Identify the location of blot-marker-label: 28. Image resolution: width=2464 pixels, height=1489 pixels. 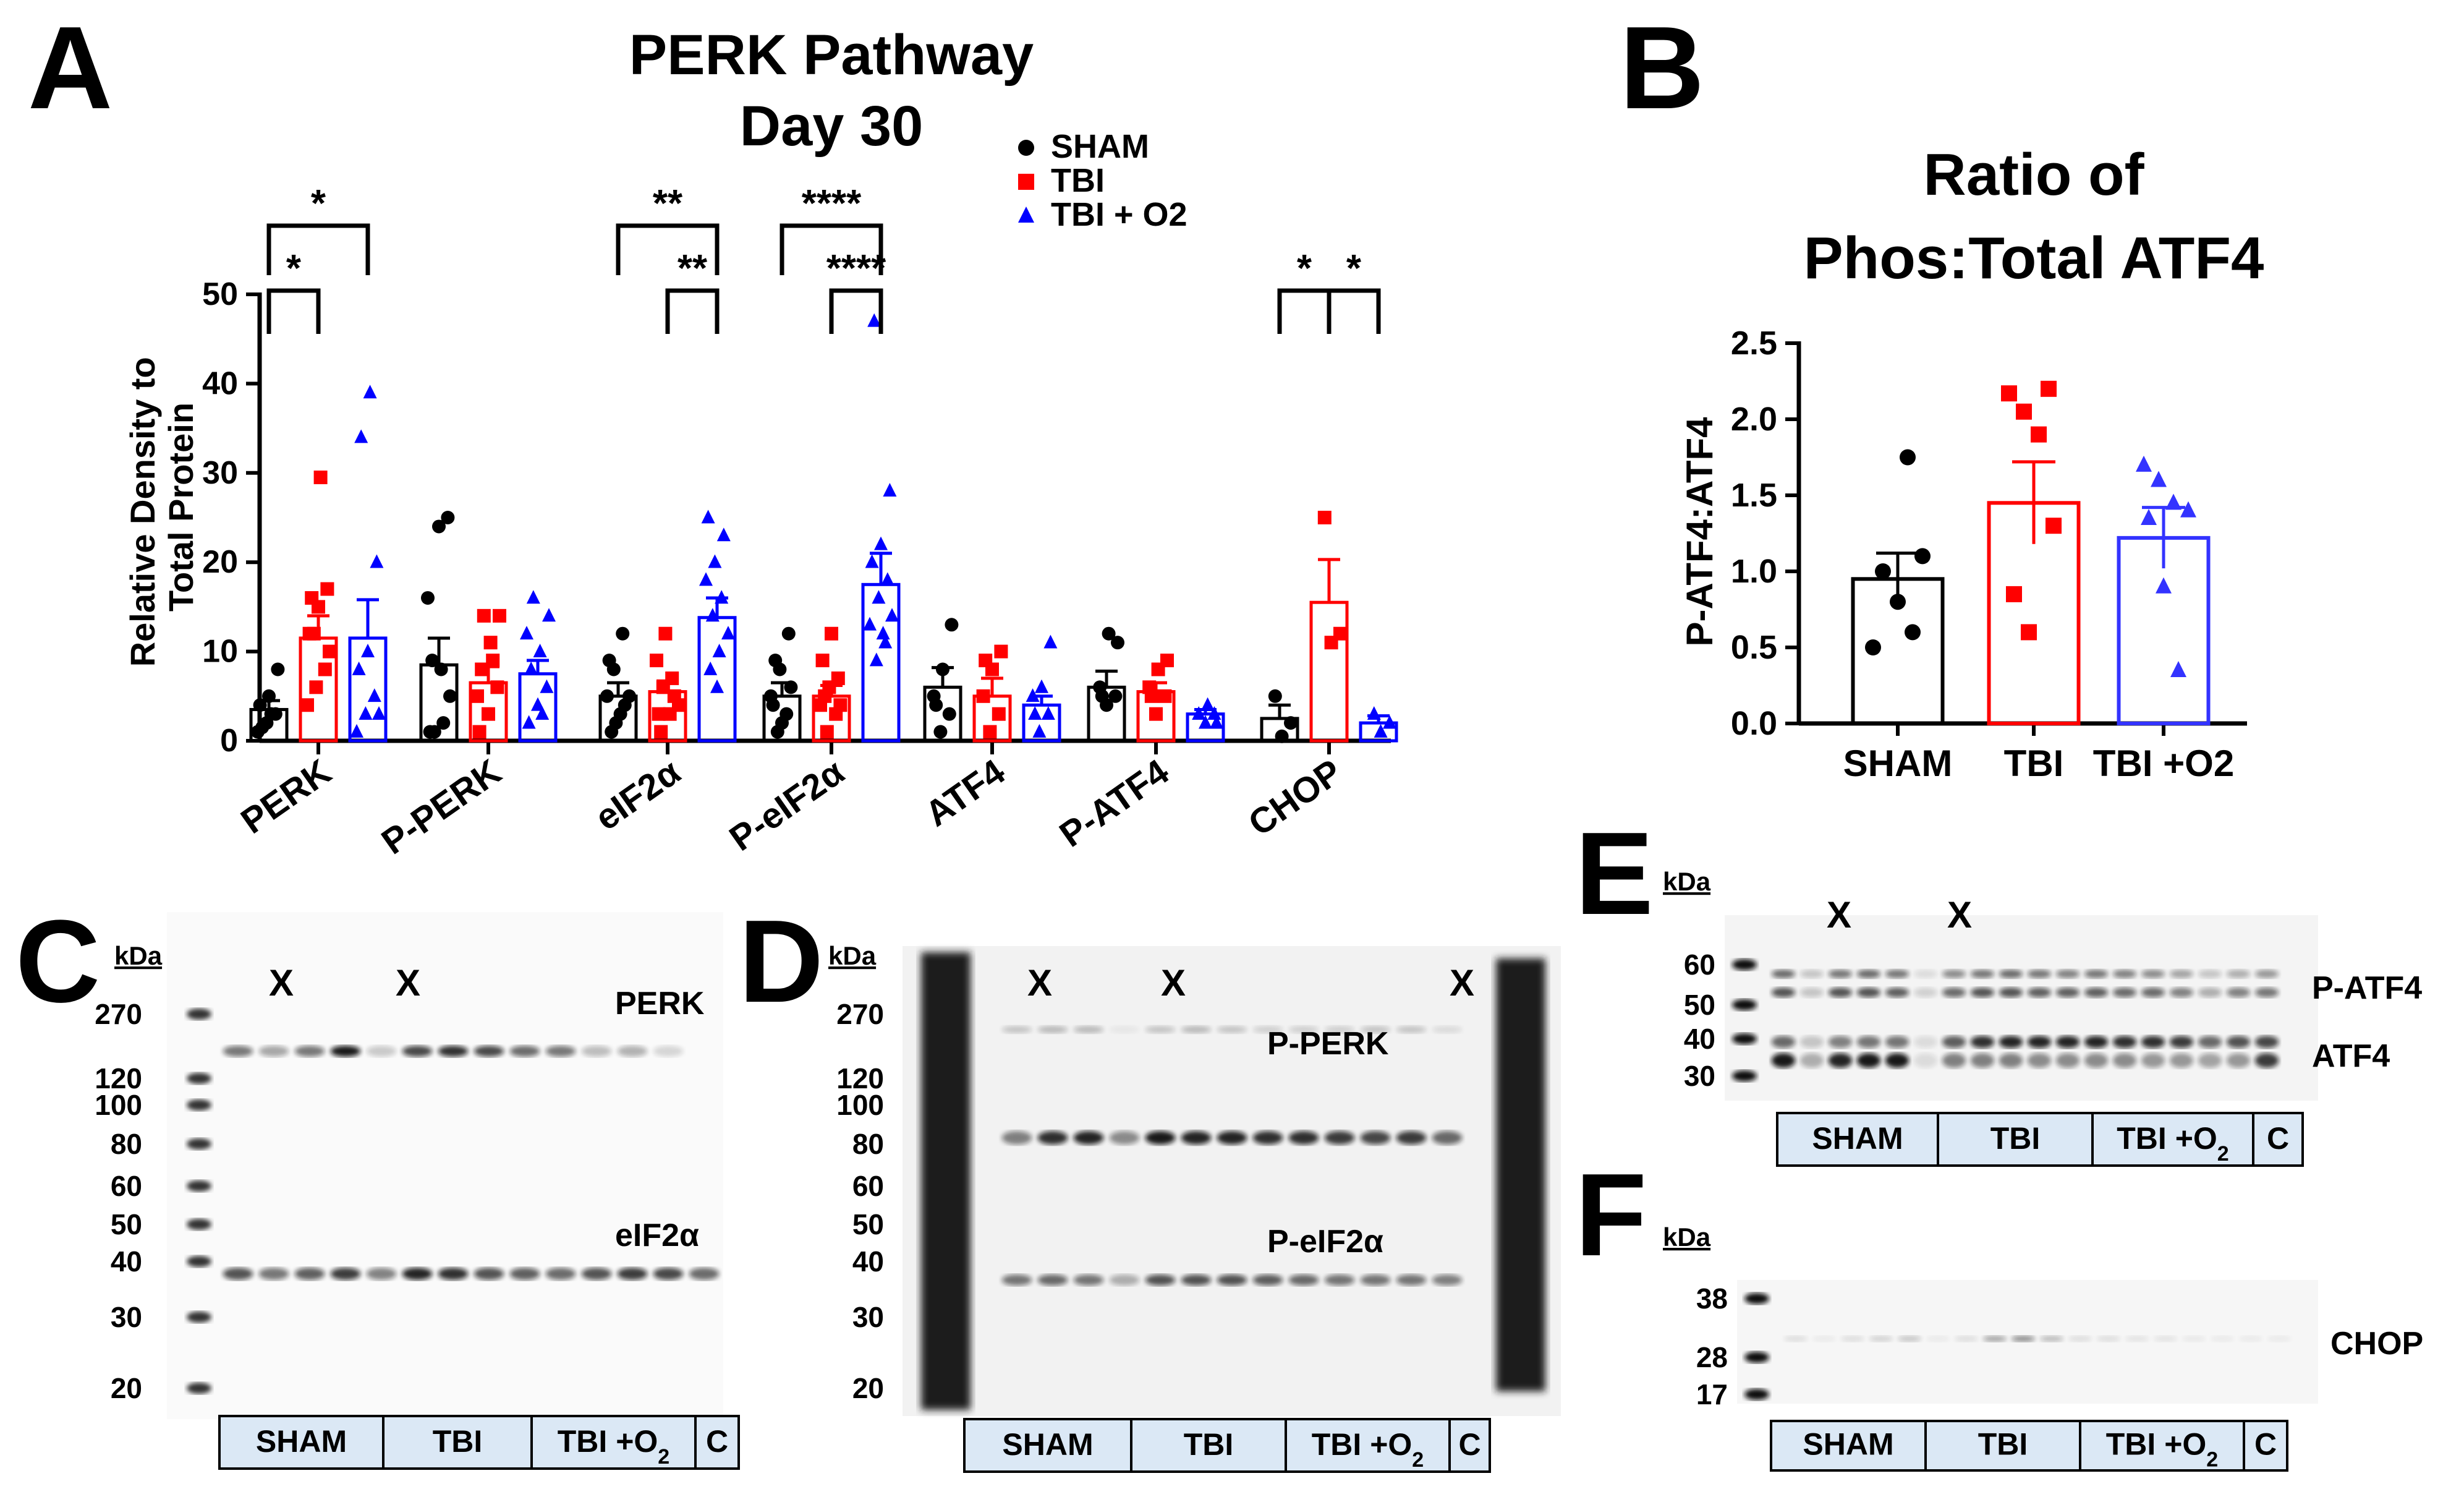
(1712, 1357).